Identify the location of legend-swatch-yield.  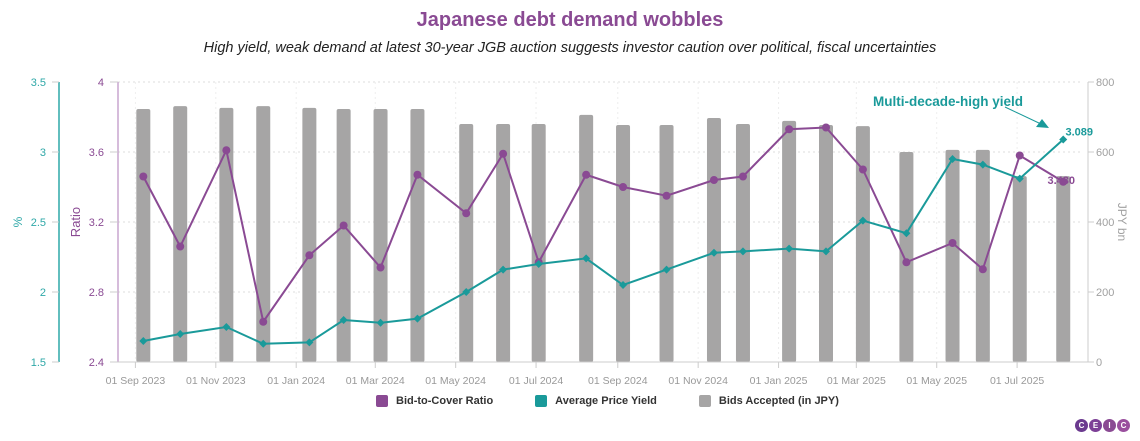
(541, 401).